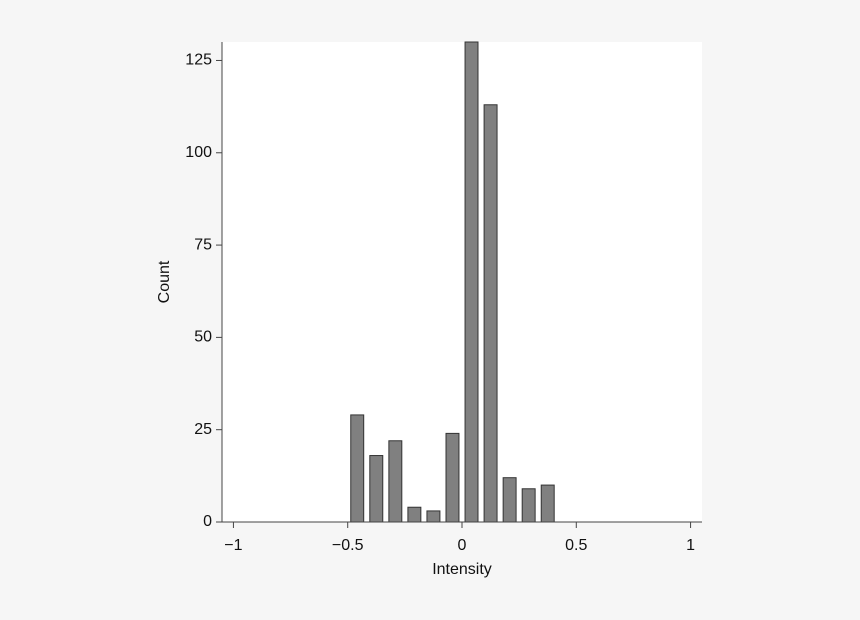 This screenshot has height=620, width=860. Describe the element at coordinates (233, 545) in the screenshot. I see `x-tick-label: −1` at that location.